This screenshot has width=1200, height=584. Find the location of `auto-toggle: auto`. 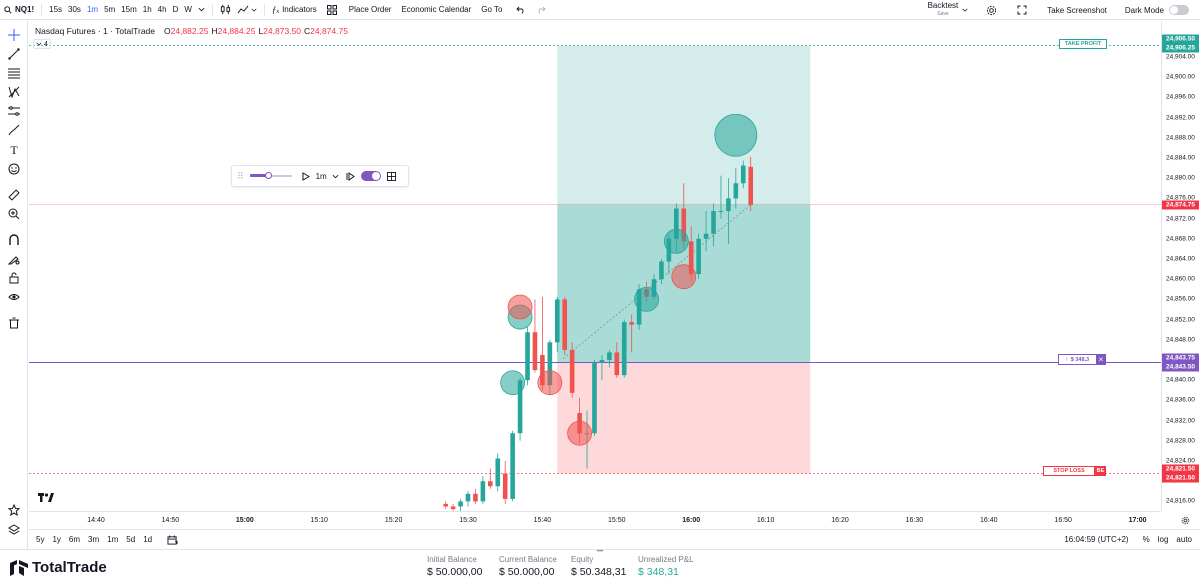

auto-toggle: auto is located at coordinates (1184, 539).